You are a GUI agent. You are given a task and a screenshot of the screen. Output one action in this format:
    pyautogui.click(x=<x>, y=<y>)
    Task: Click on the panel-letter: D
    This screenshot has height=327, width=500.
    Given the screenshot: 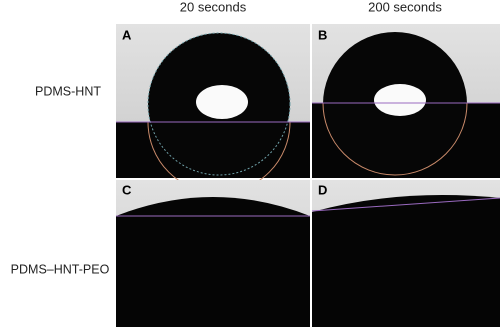 What is the action you would take?
    pyautogui.click(x=322, y=189)
    